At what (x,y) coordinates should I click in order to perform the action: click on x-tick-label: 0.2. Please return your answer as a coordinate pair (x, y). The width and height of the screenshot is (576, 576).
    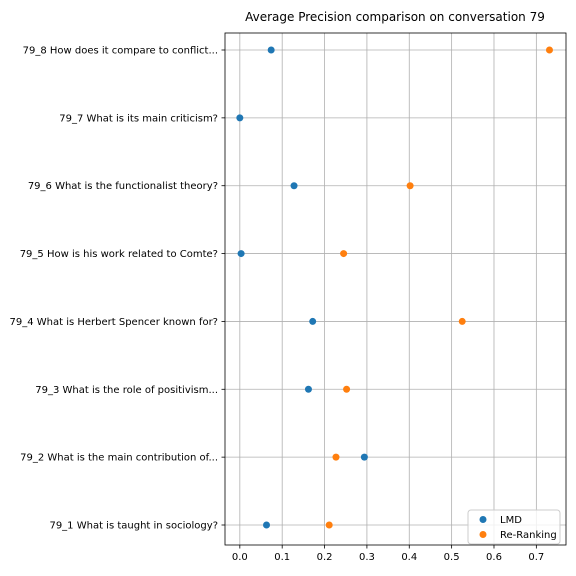
    Looking at the image, I should click on (325, 557).